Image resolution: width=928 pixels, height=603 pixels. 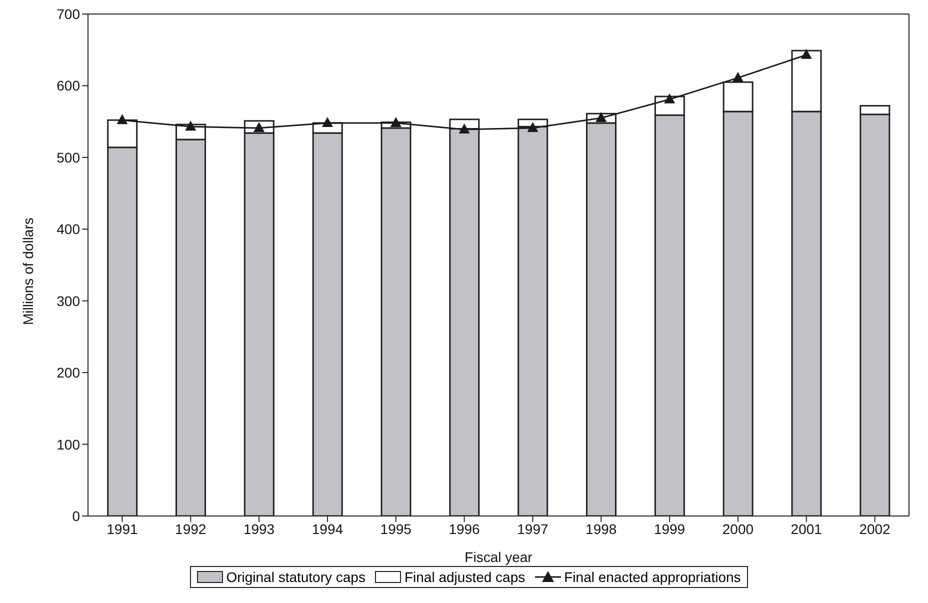 I want to click on x-tick-label: 1993, so click(x=259, y=528).